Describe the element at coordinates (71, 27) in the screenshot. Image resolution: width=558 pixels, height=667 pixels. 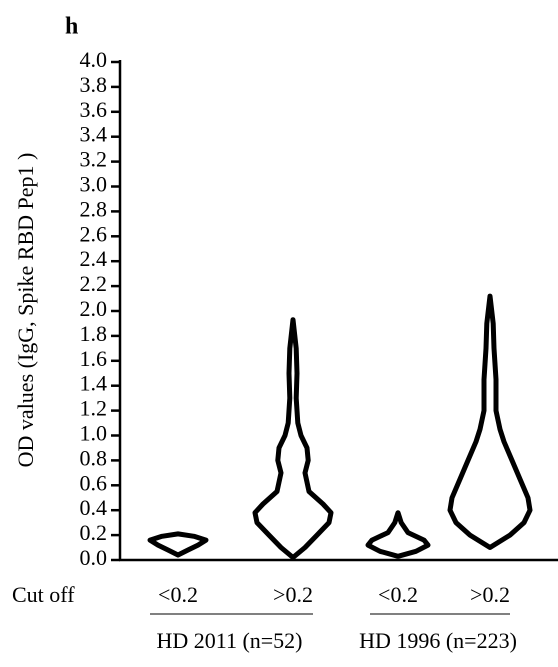
I see `chart-title: h` at that location.